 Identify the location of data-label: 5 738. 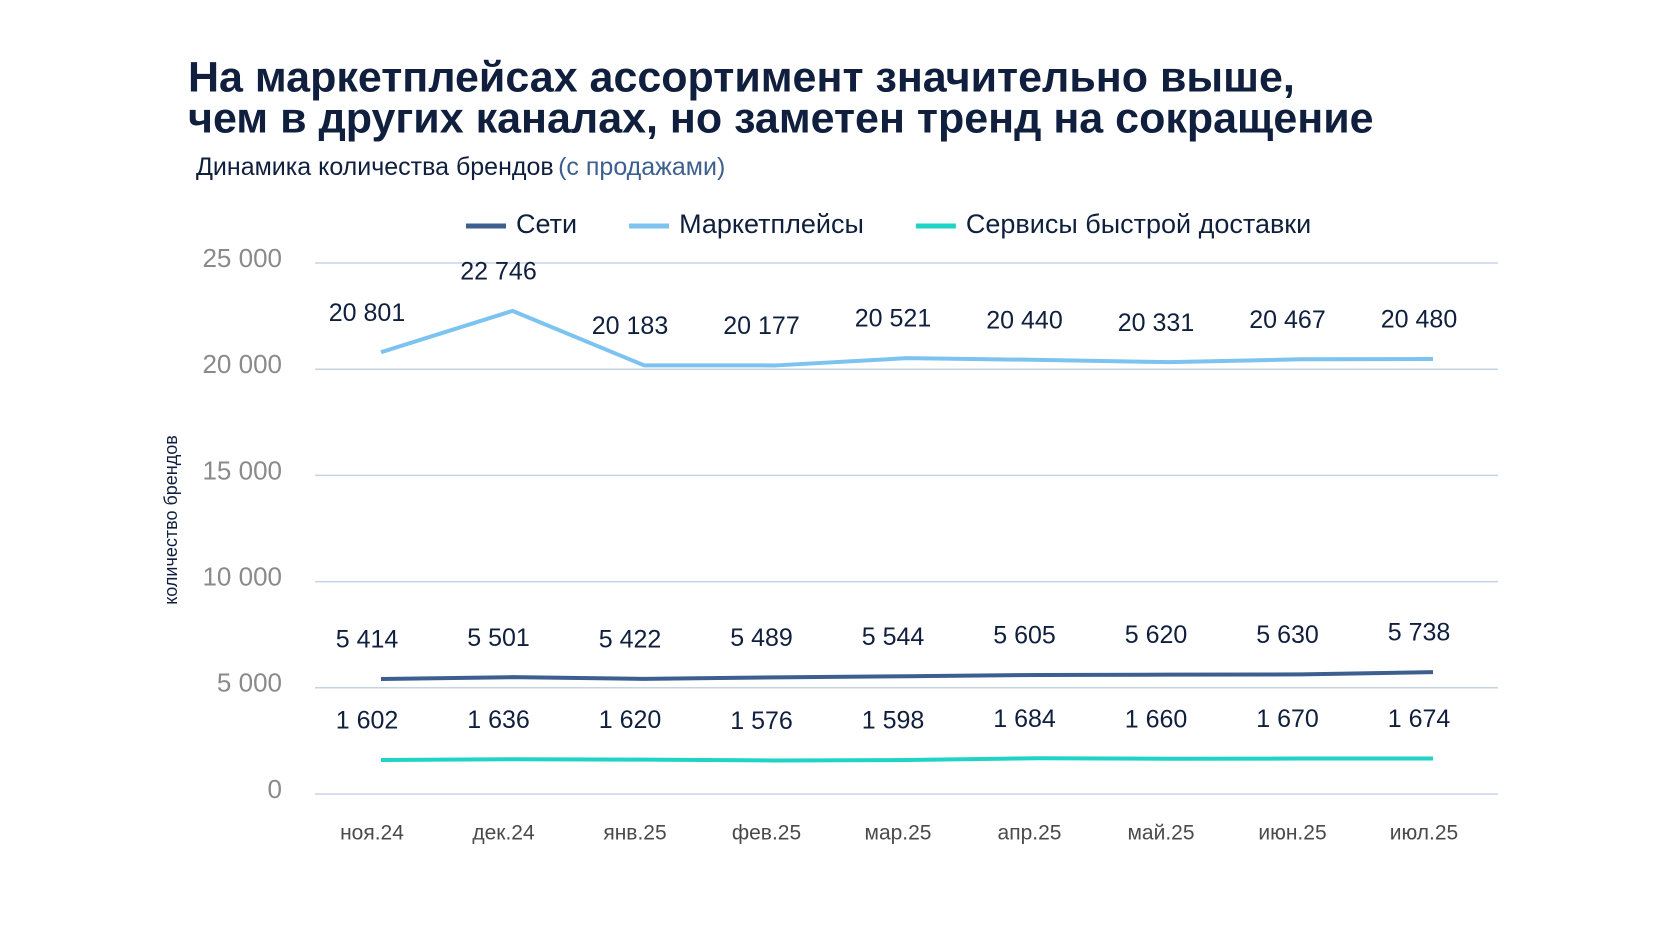
(1419, 633).